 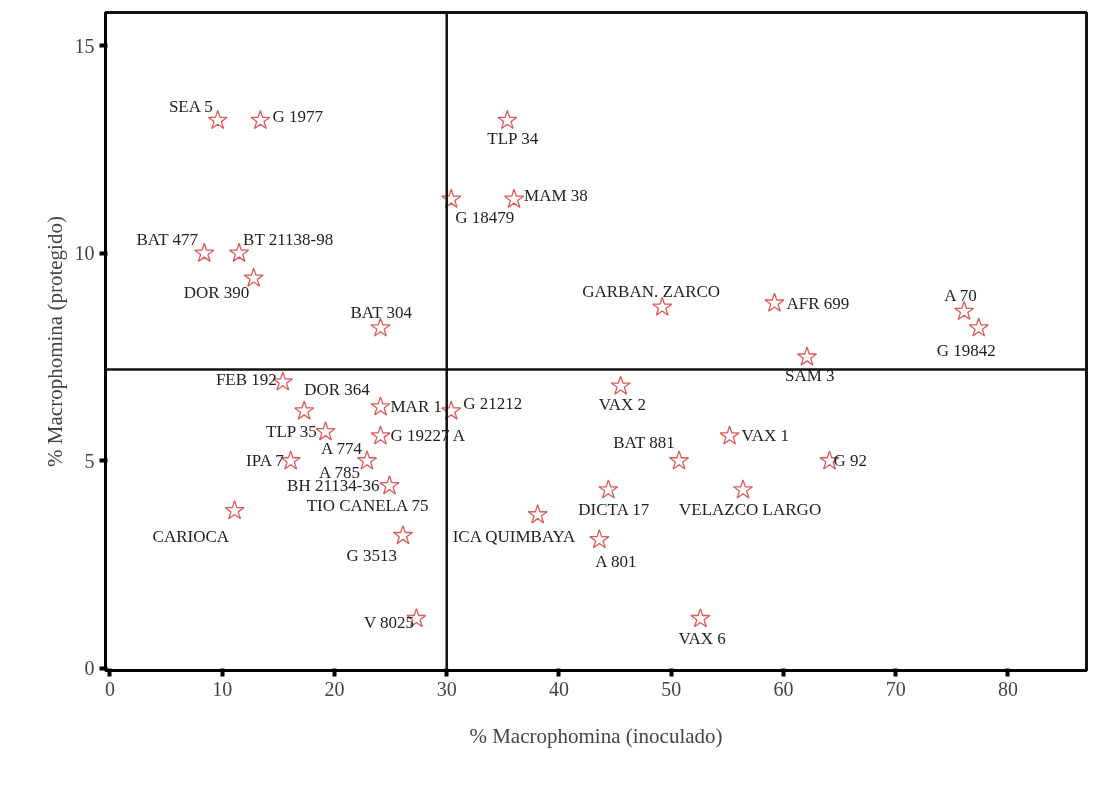 I want to click on annotation: DICTA 17, so click(x=614, y=510).